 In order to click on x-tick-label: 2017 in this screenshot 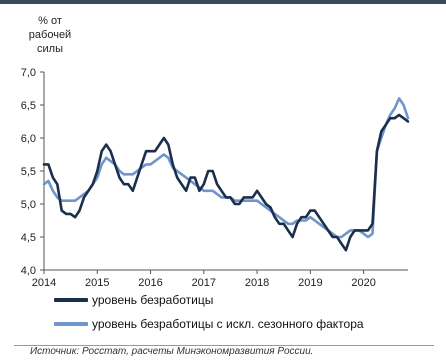, I will do `click(204, 283)`.